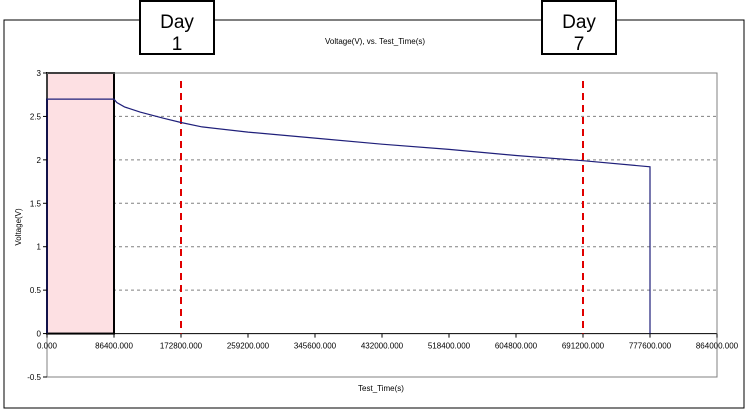 The height and width of the screenshot is (413, 750). I want to click on y-tick-label-7: 3, so click(39, 73).